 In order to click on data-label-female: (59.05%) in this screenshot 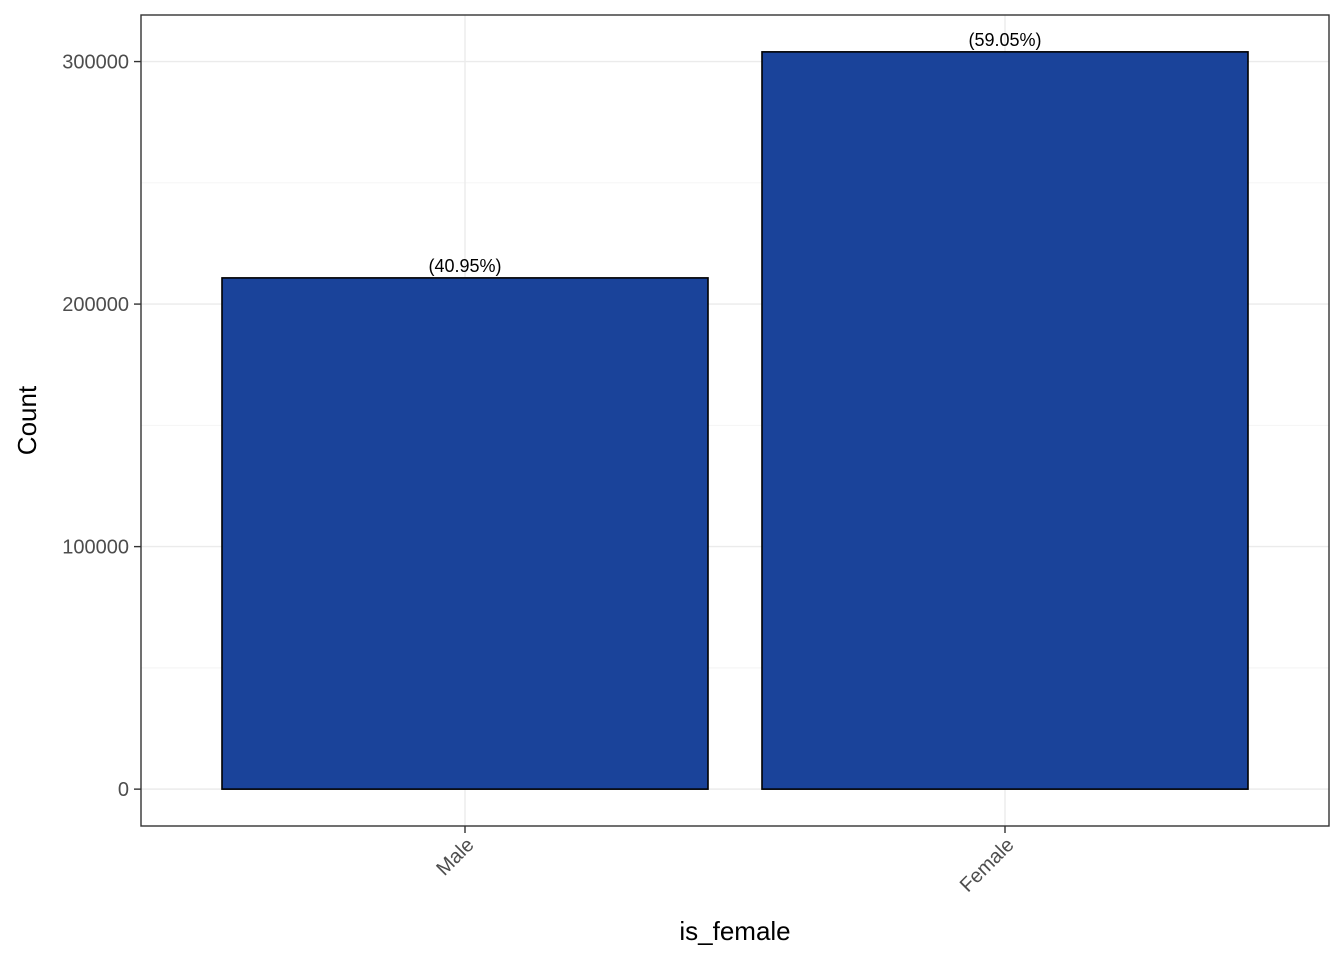, I will do `click(1004, 40)`.